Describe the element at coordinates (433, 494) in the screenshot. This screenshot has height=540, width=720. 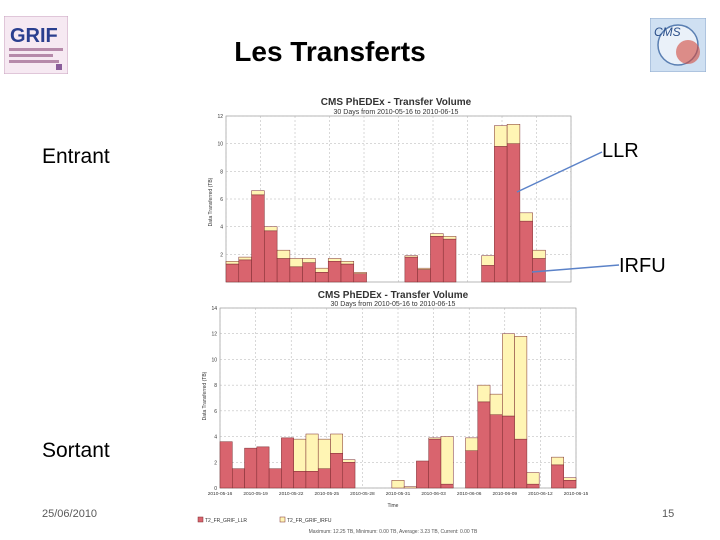
I see `c2-xtick-label: 2010-06-03` at that location.